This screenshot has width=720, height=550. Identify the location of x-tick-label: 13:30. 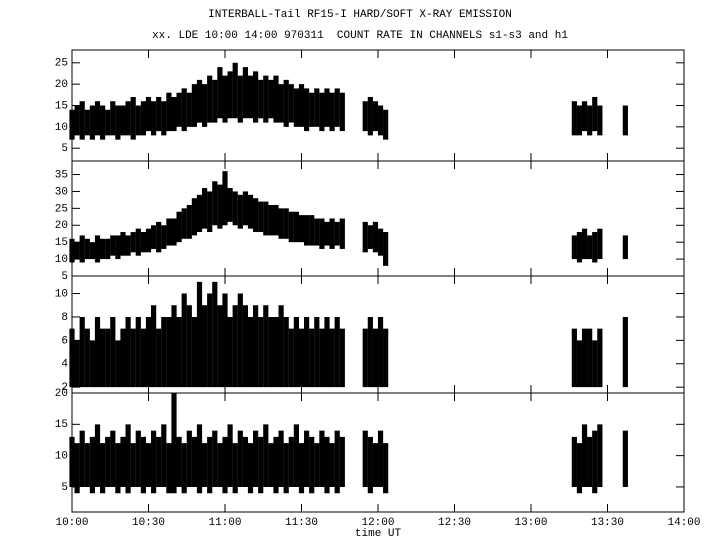
(607, 523).